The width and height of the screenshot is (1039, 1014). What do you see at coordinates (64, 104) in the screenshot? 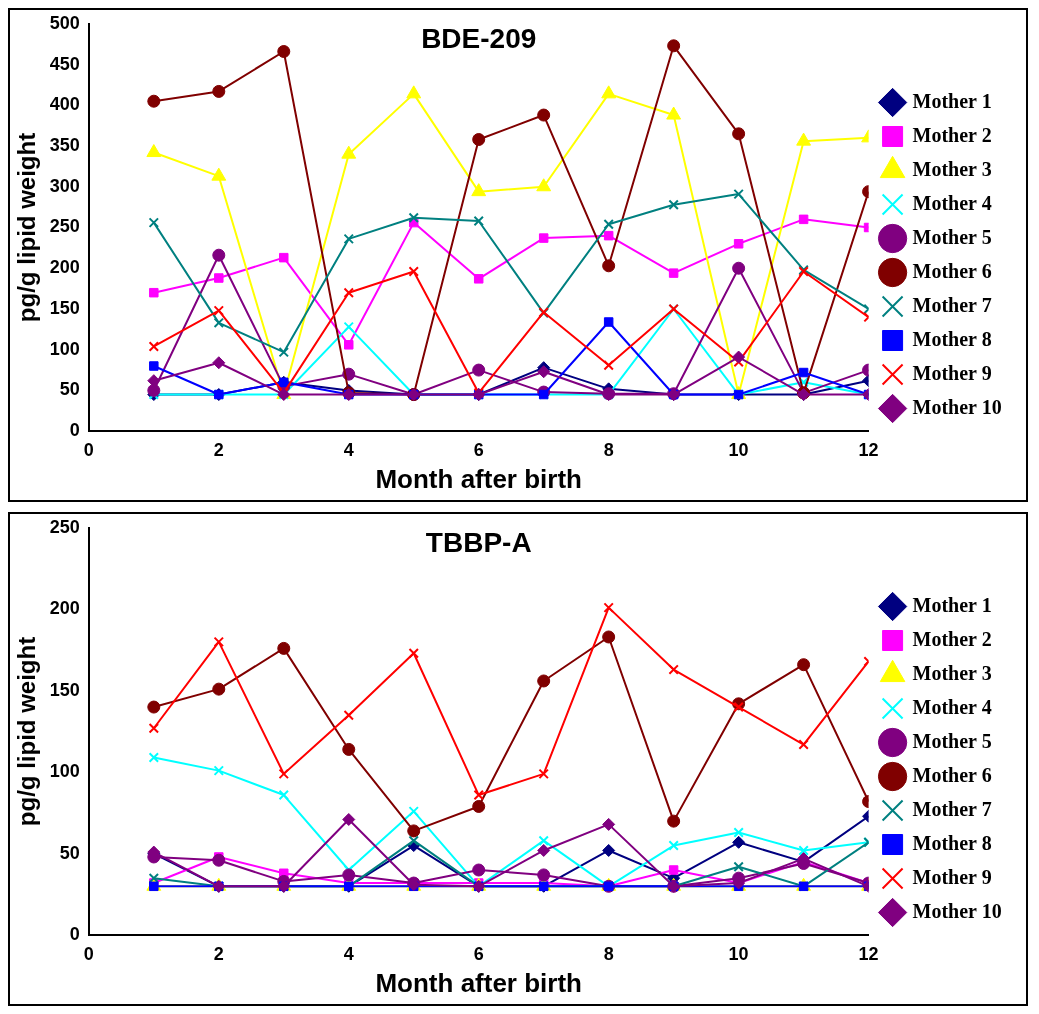
I see `y-tick-label: 400` at bounding box center [64, 104].